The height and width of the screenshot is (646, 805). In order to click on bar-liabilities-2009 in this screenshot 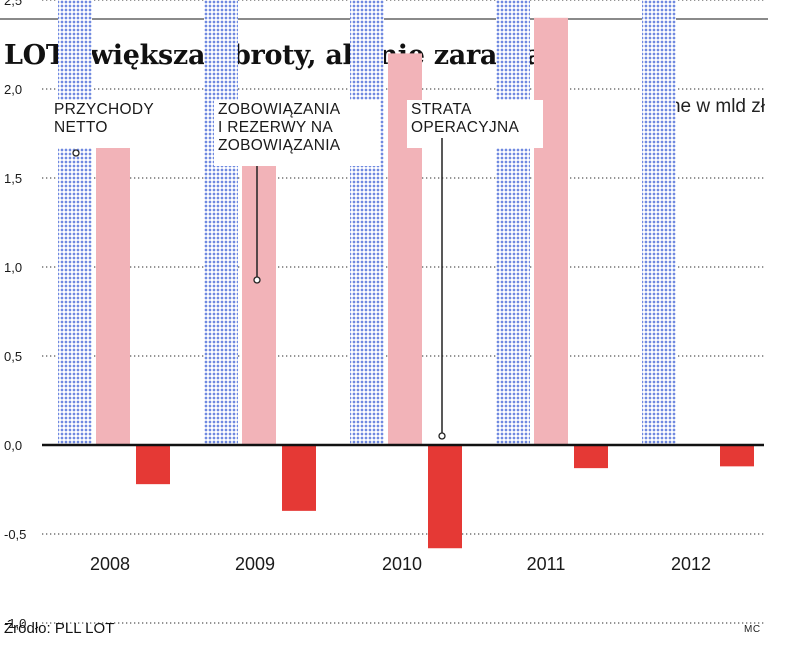, I will do `click(259, 284)`.